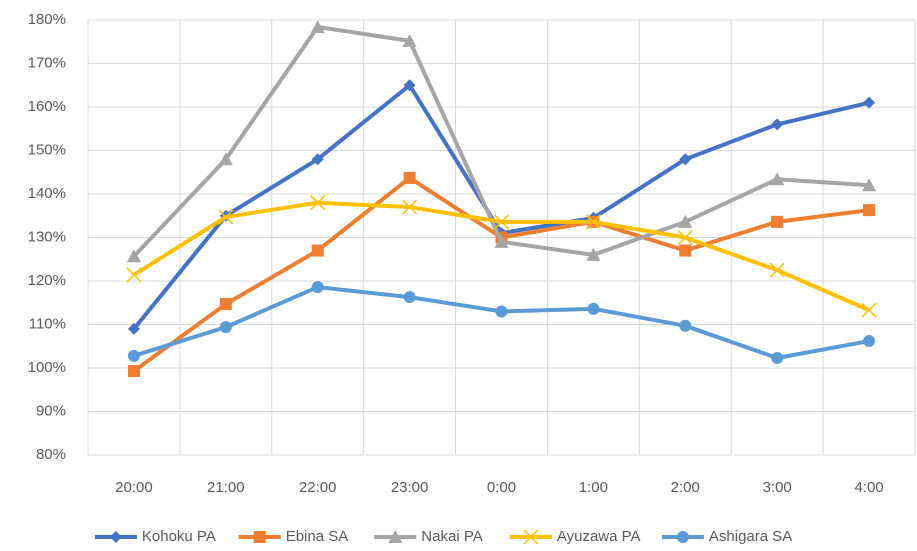 Image resolution: width=917 pixels, height=551 pixels. What do you see at coordinates (685, 487) in the screenshot?
I see `x-tick-label: 2:00` at bounding box center [685, 487].